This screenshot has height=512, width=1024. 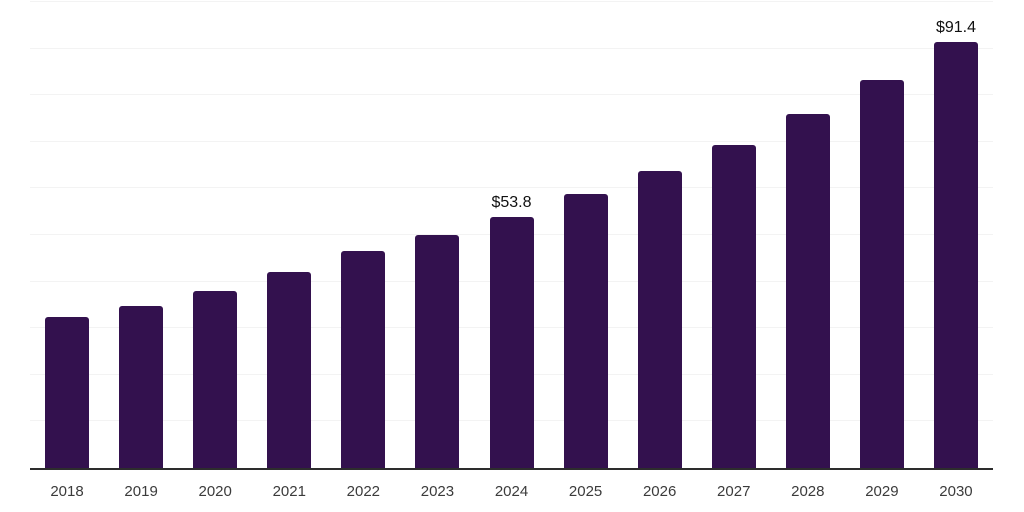 What do you see at coordinates (215, 491) in the screenshot?
I see `x-tick-label-2020: 2020` at bounding box center [215, 491].